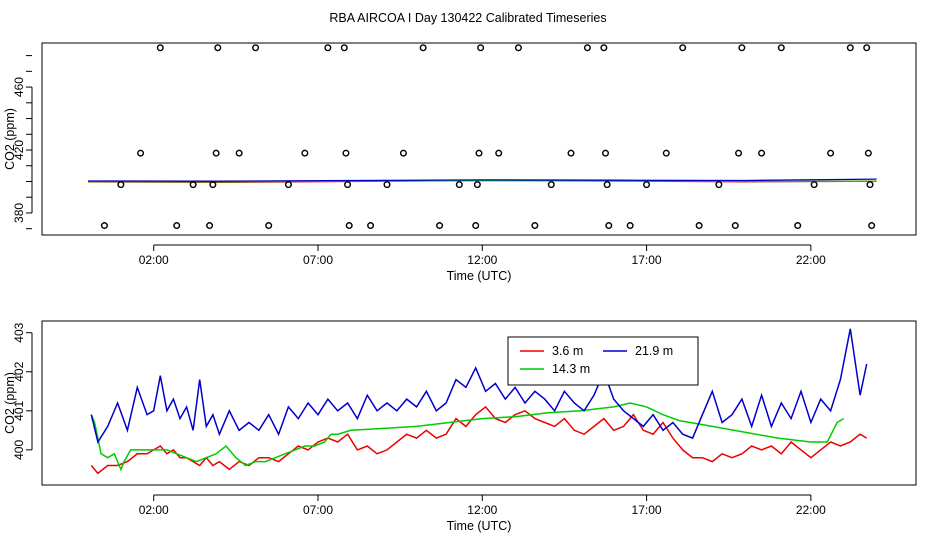 Image resolution: width=936 pixels, height=545 pixels. What do you see at coordinates (19, 371) in the screenshot?
I see `y-tick-label: 402` at bounding box center [19, 371].